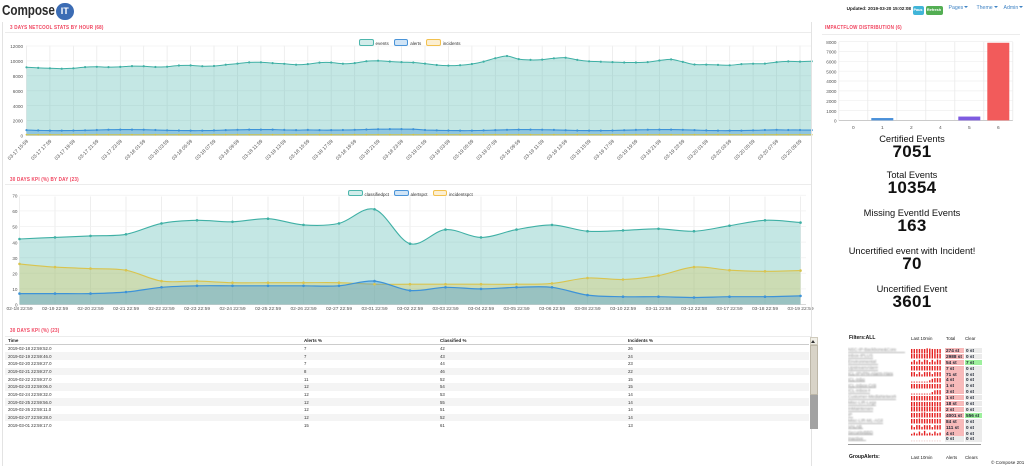 The image size is (1024, 468). What do you see at coordinates (205, 150) in the screenshot?
I see `svg-text: 03-18 07:59` at bounding box center [205, 150].